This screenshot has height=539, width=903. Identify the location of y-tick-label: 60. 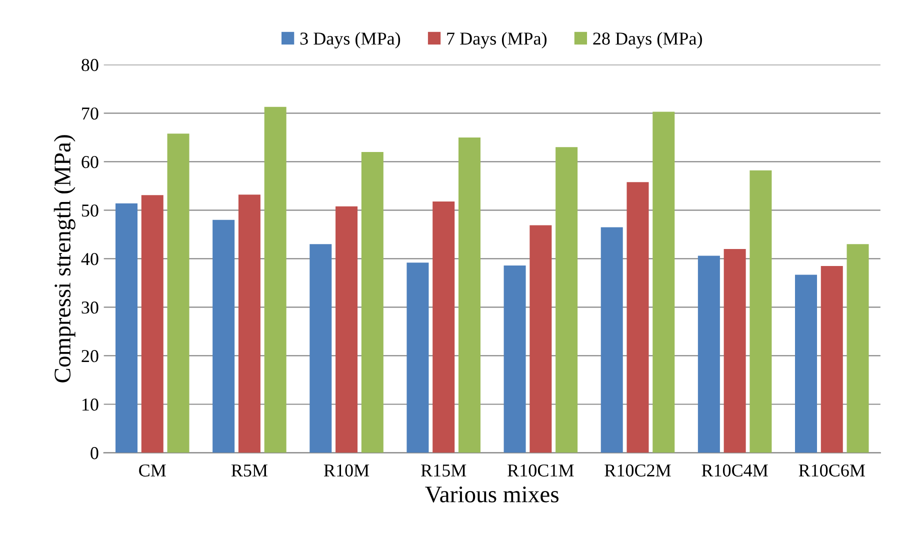
(90, 162).